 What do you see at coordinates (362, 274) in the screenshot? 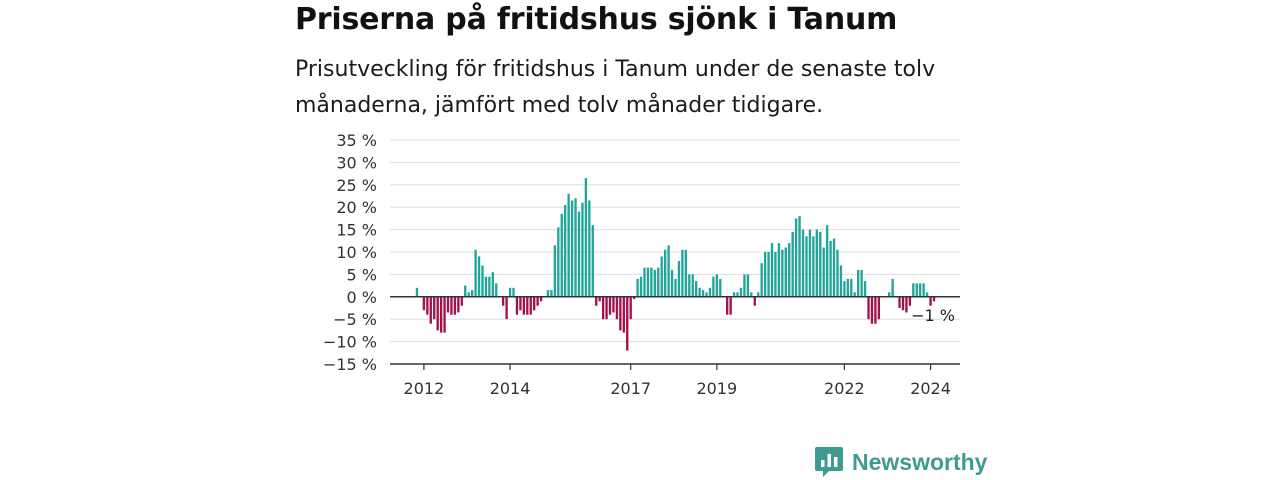
I see `y-tick-label: 5 %` at bounding box center [362, 274].